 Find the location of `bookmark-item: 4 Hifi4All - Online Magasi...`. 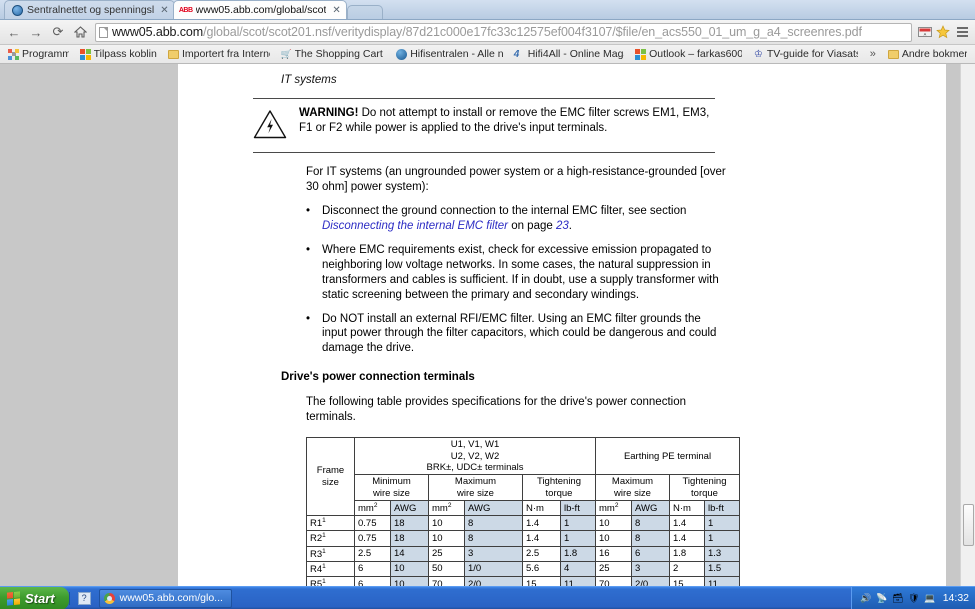

bookmark-item: 4 Hifi4All - Online Magasi... is located at coordinates (569, 54).